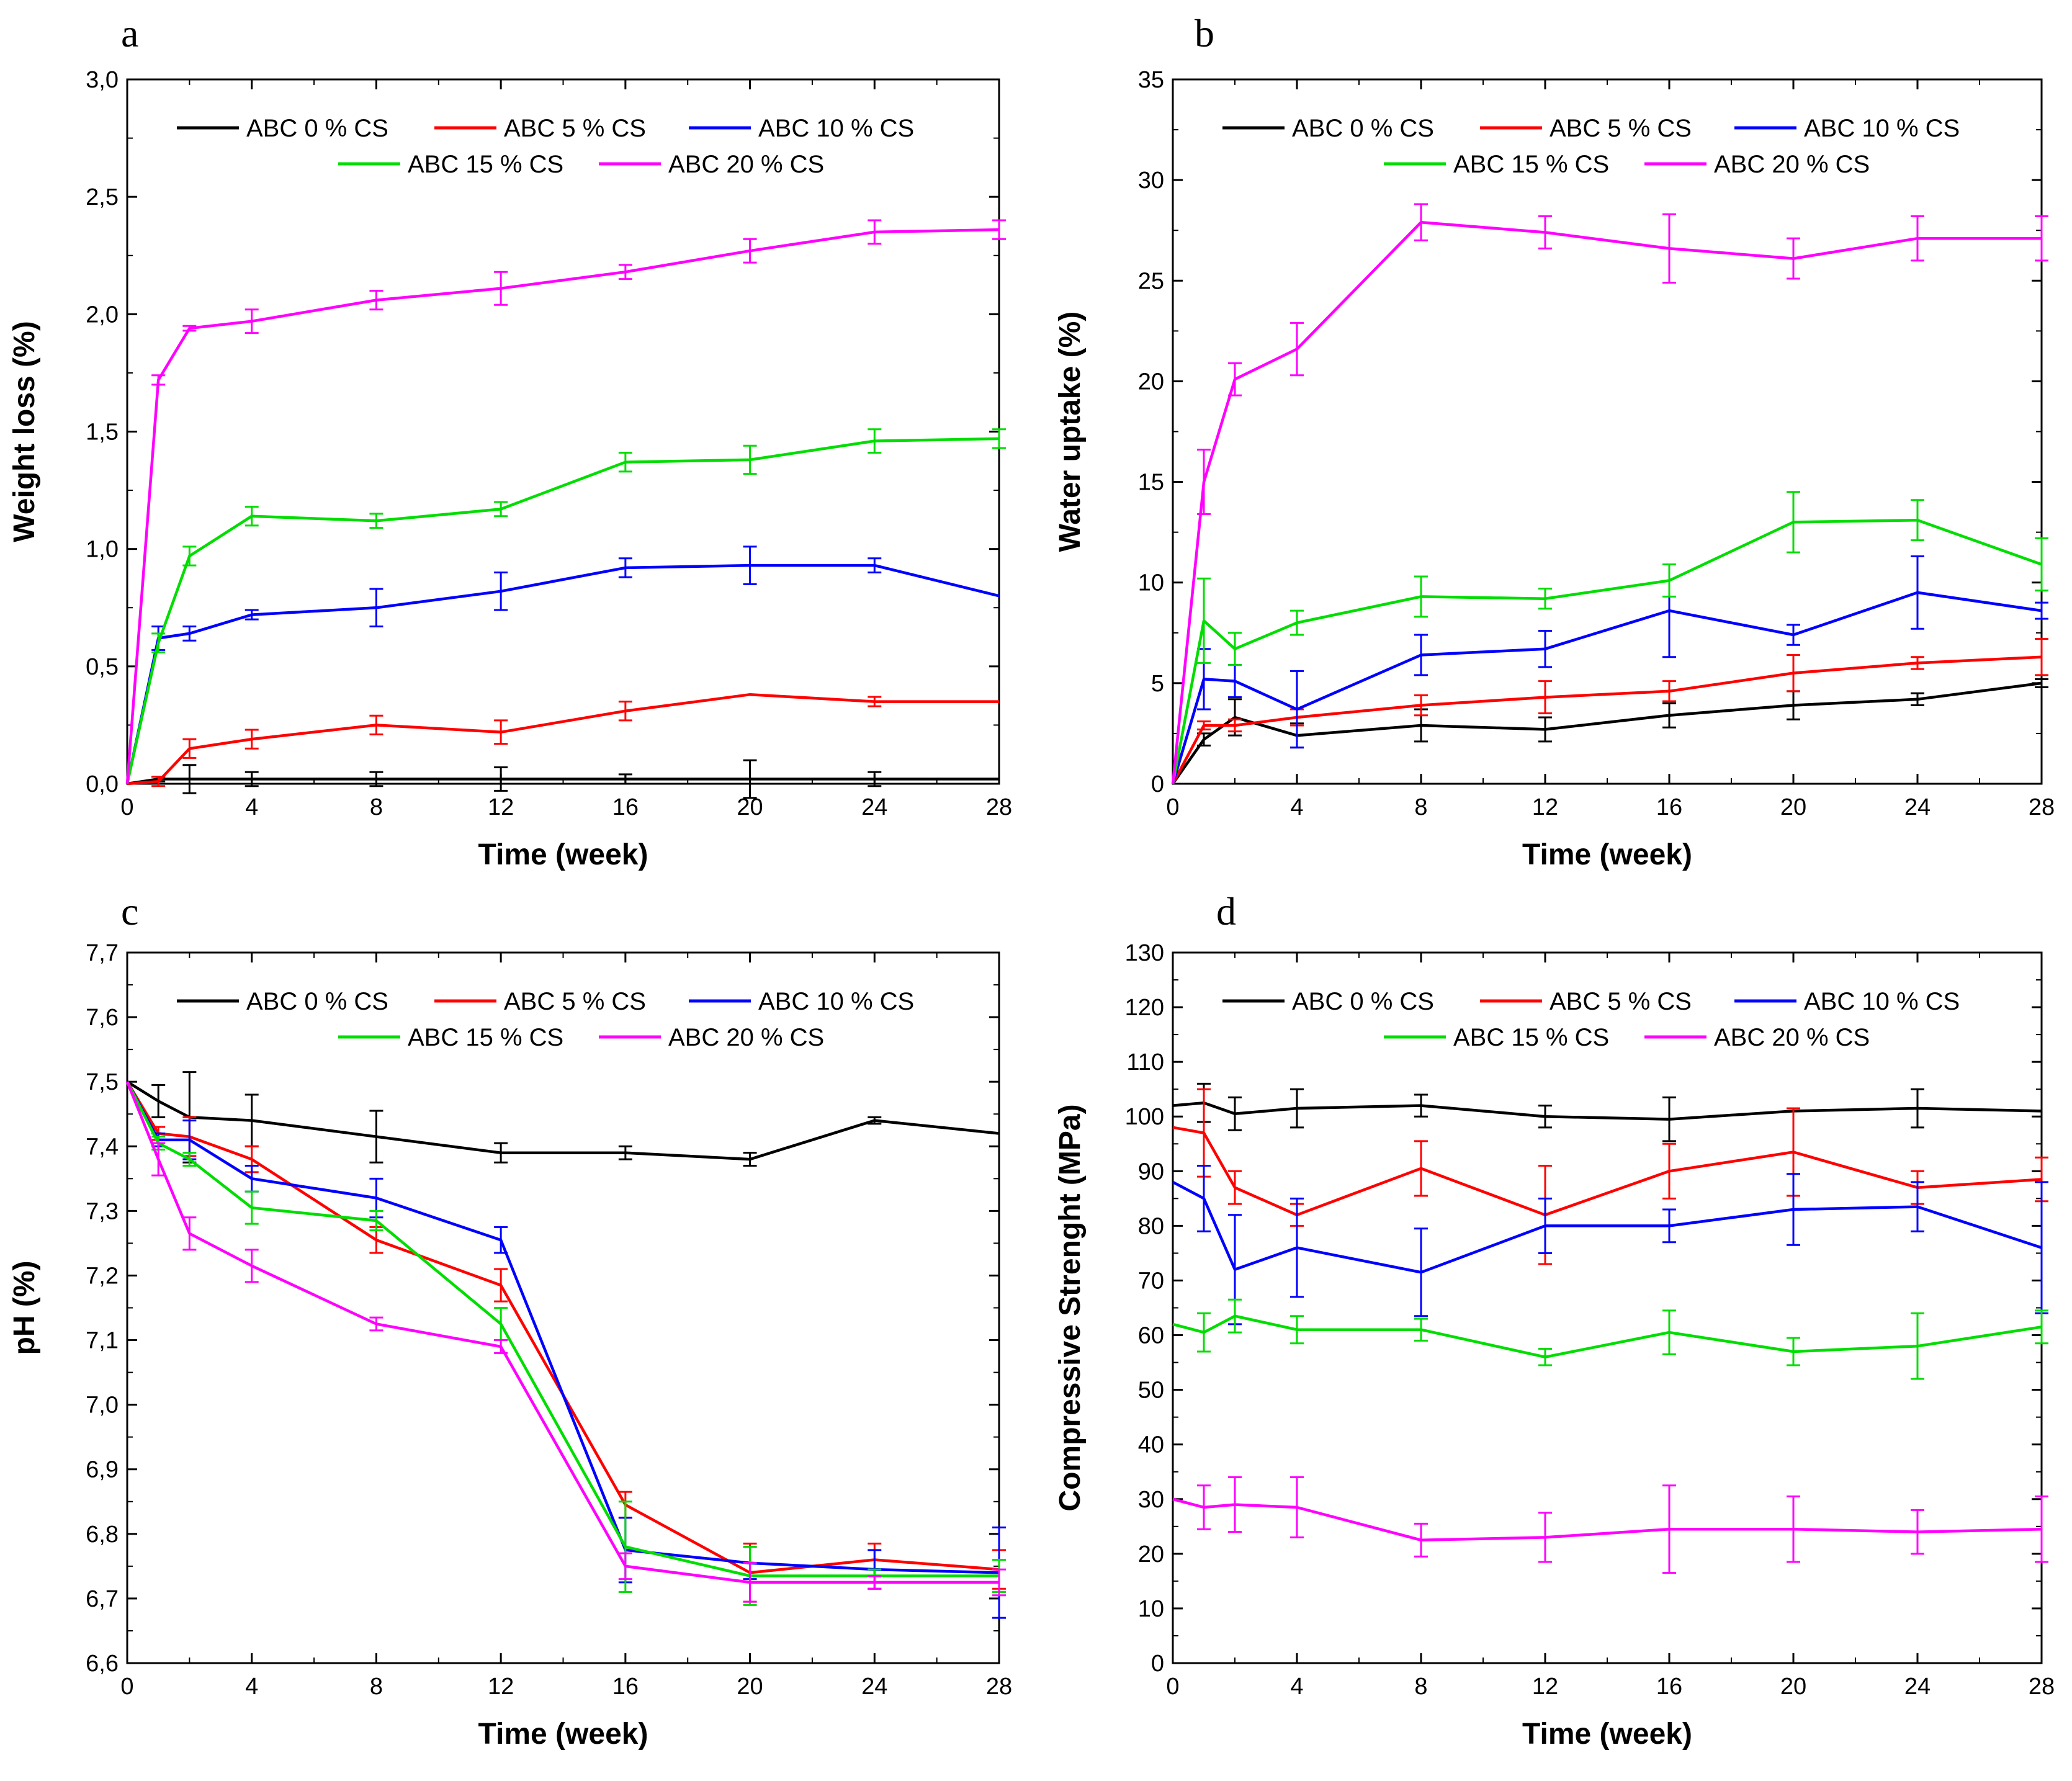  Describe the element at coordinates (129, 911) in the screenshot. I see `panel-letter: c` at that location.